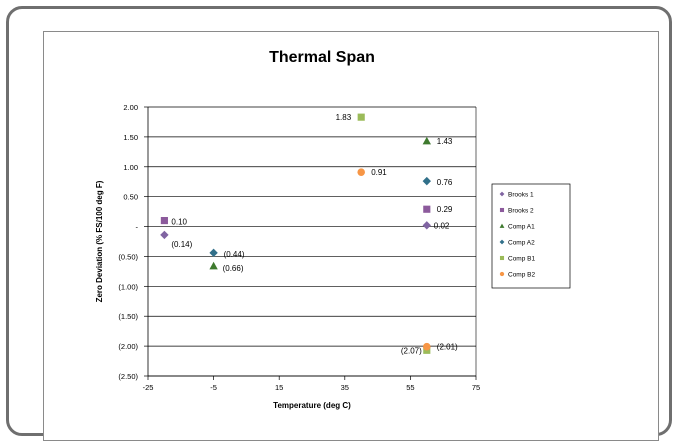 The height and width of the screenshot is (447, 684). What do you see at coordinates (128, 256) in the screenshot?
I see `y-tick-label: (0.50)` at bounding box center [128, 256].